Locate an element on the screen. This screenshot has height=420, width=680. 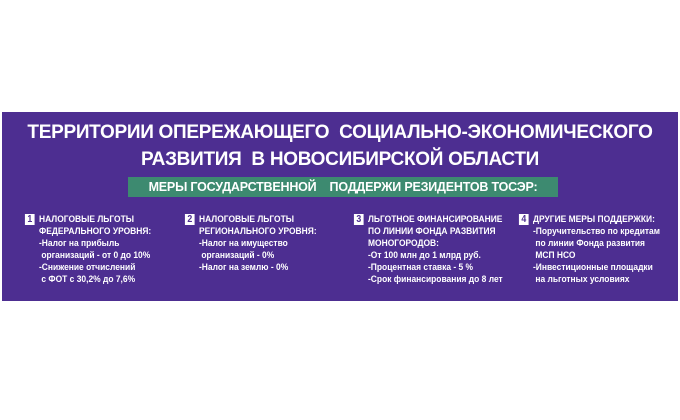
column-item-line: -Налог на имущество is located at coordinates (243, 243).